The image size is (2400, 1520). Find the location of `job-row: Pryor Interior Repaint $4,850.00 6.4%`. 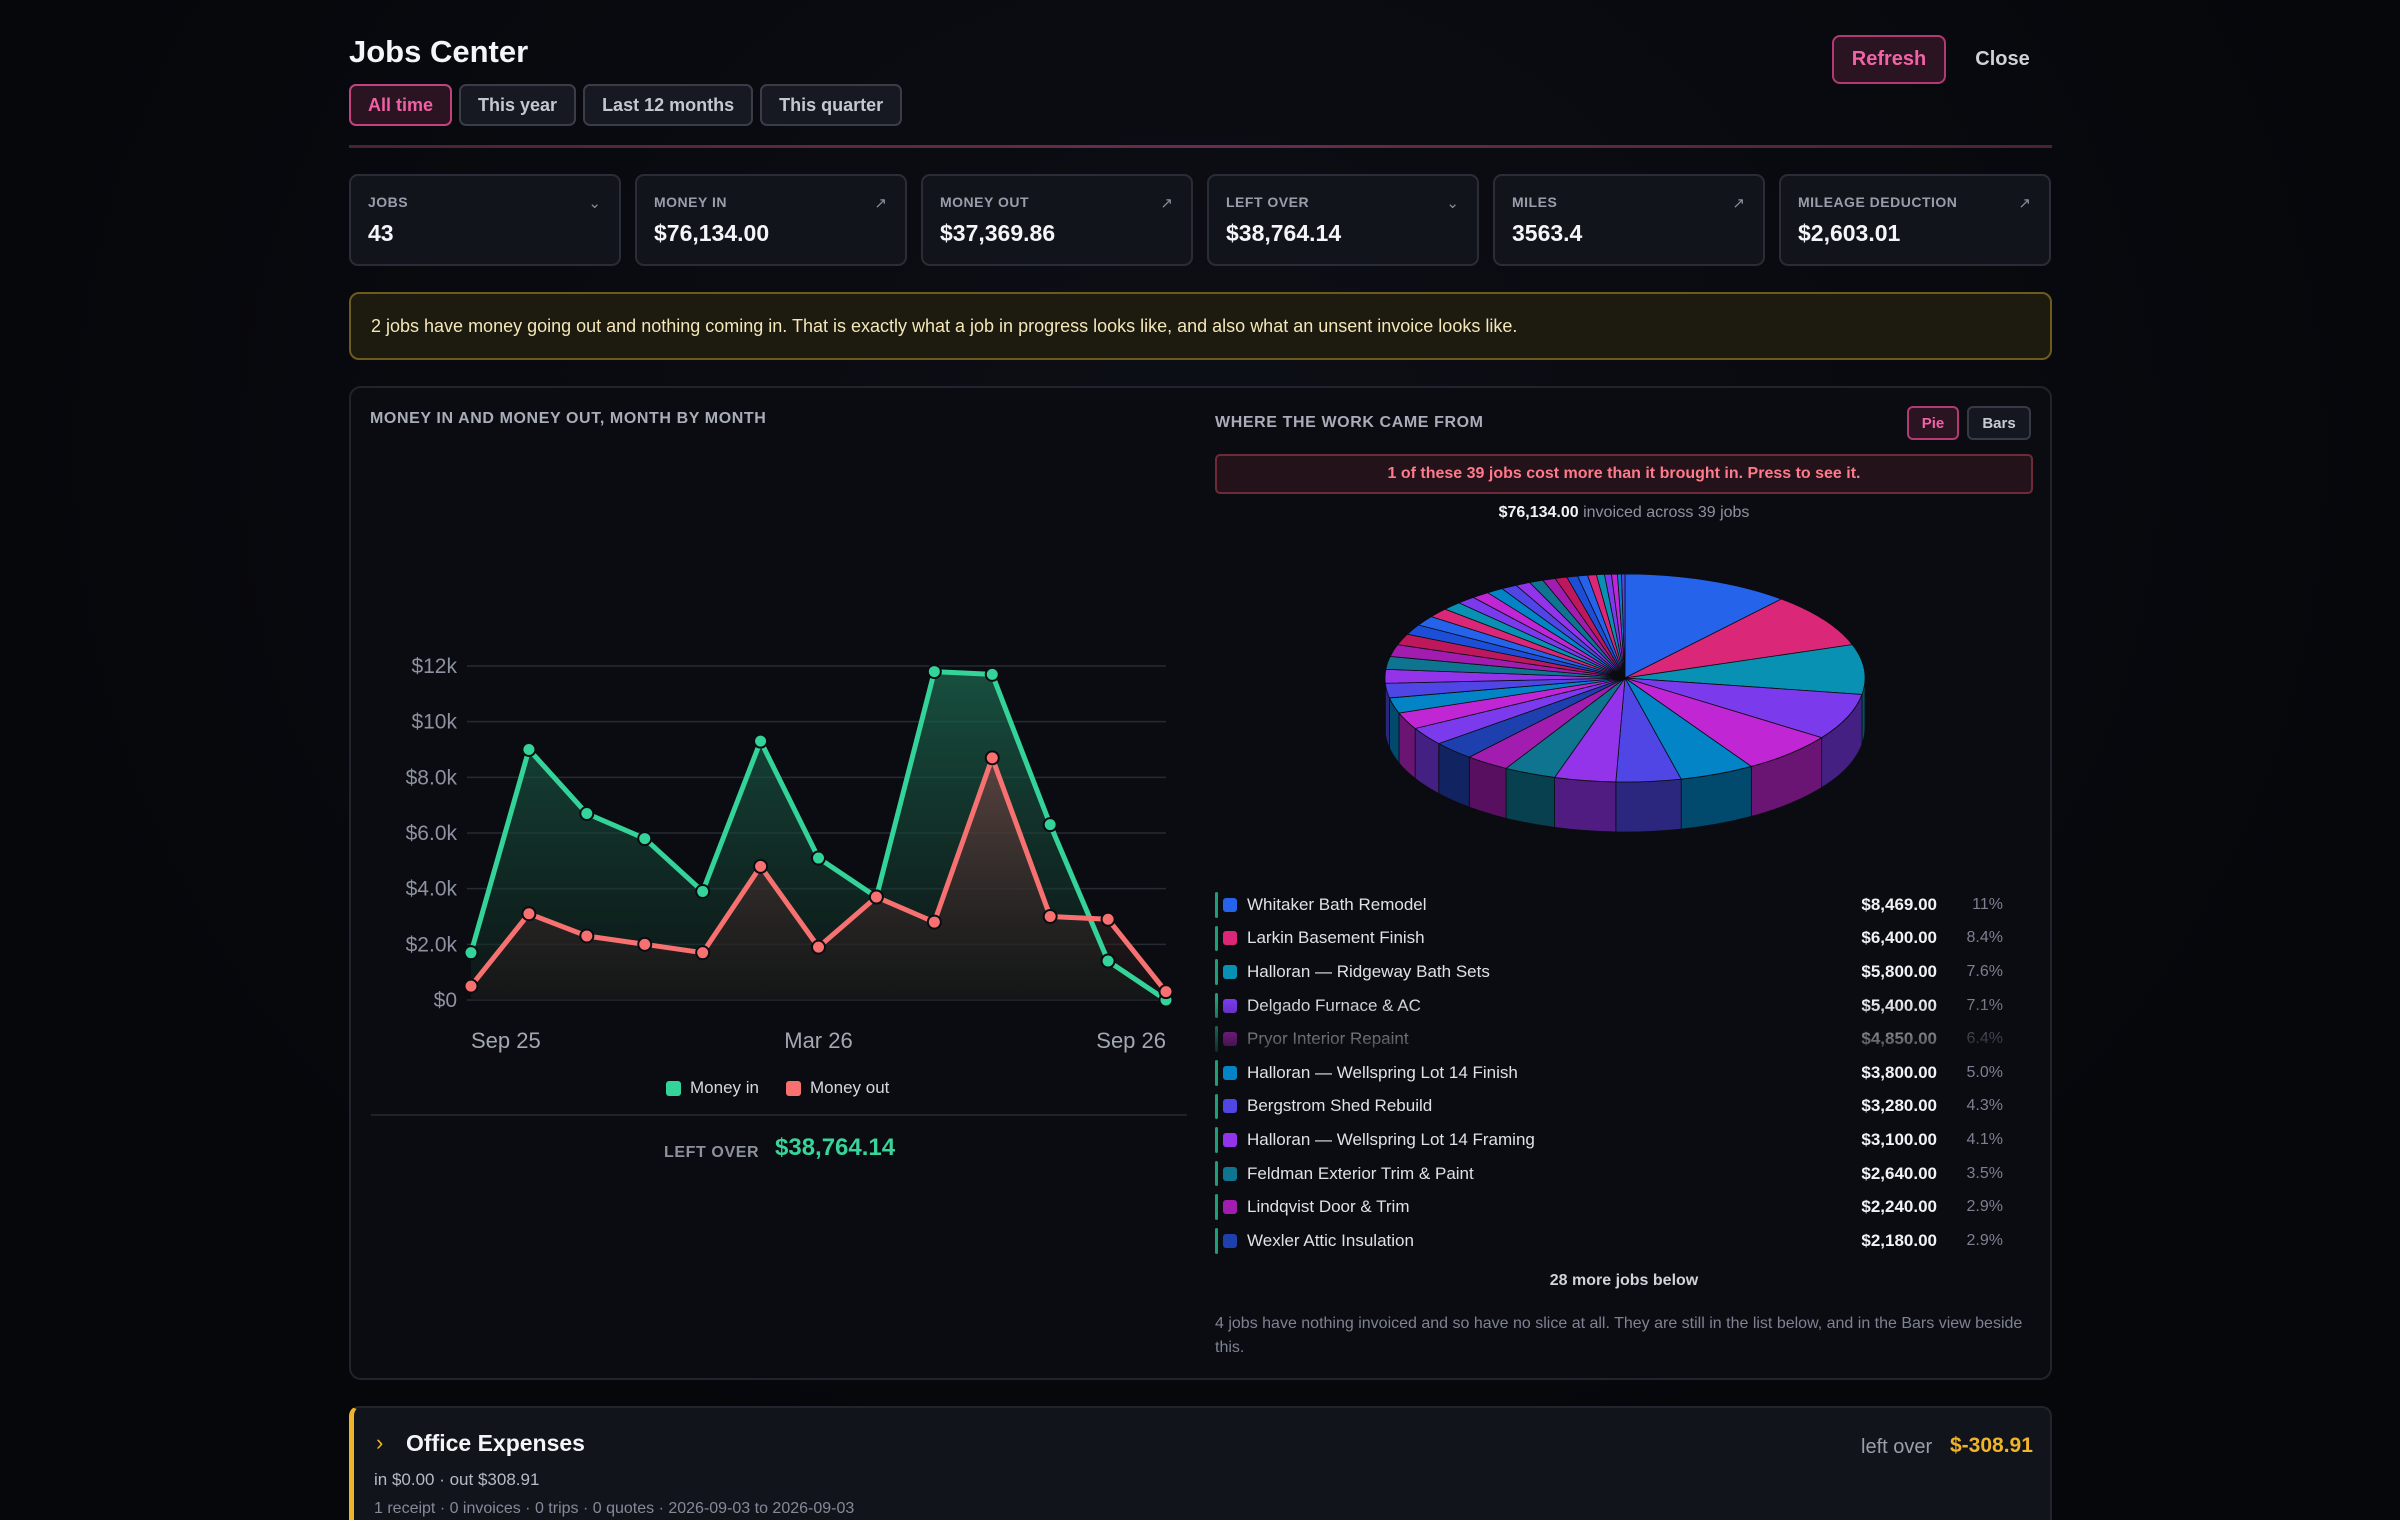

job-row: Pryor Interior Repaint $4,850.00 6.4% is located at coordinates (1624, 1039).